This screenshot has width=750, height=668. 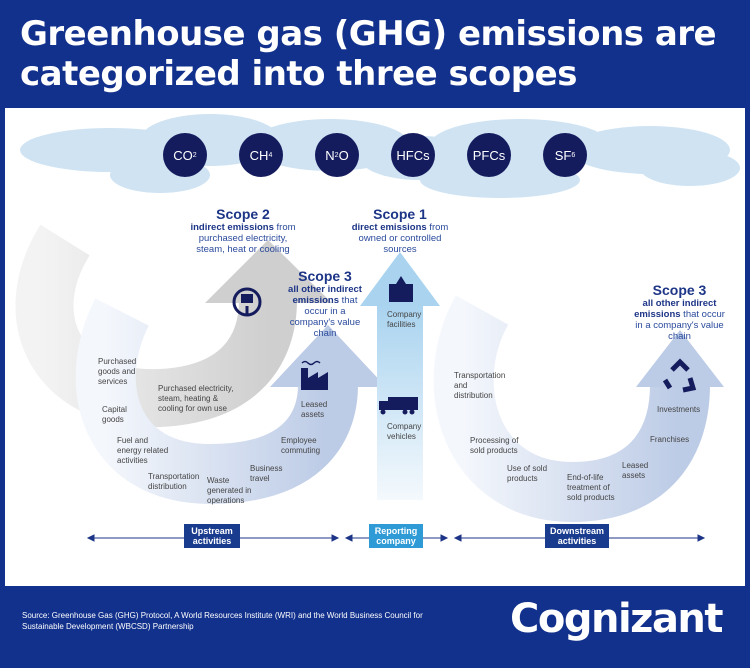 What do you see at coordinates (413, 155) in the screenshot?
I see `gas-hfcs: HFCs` at bounding box center [413, 155].